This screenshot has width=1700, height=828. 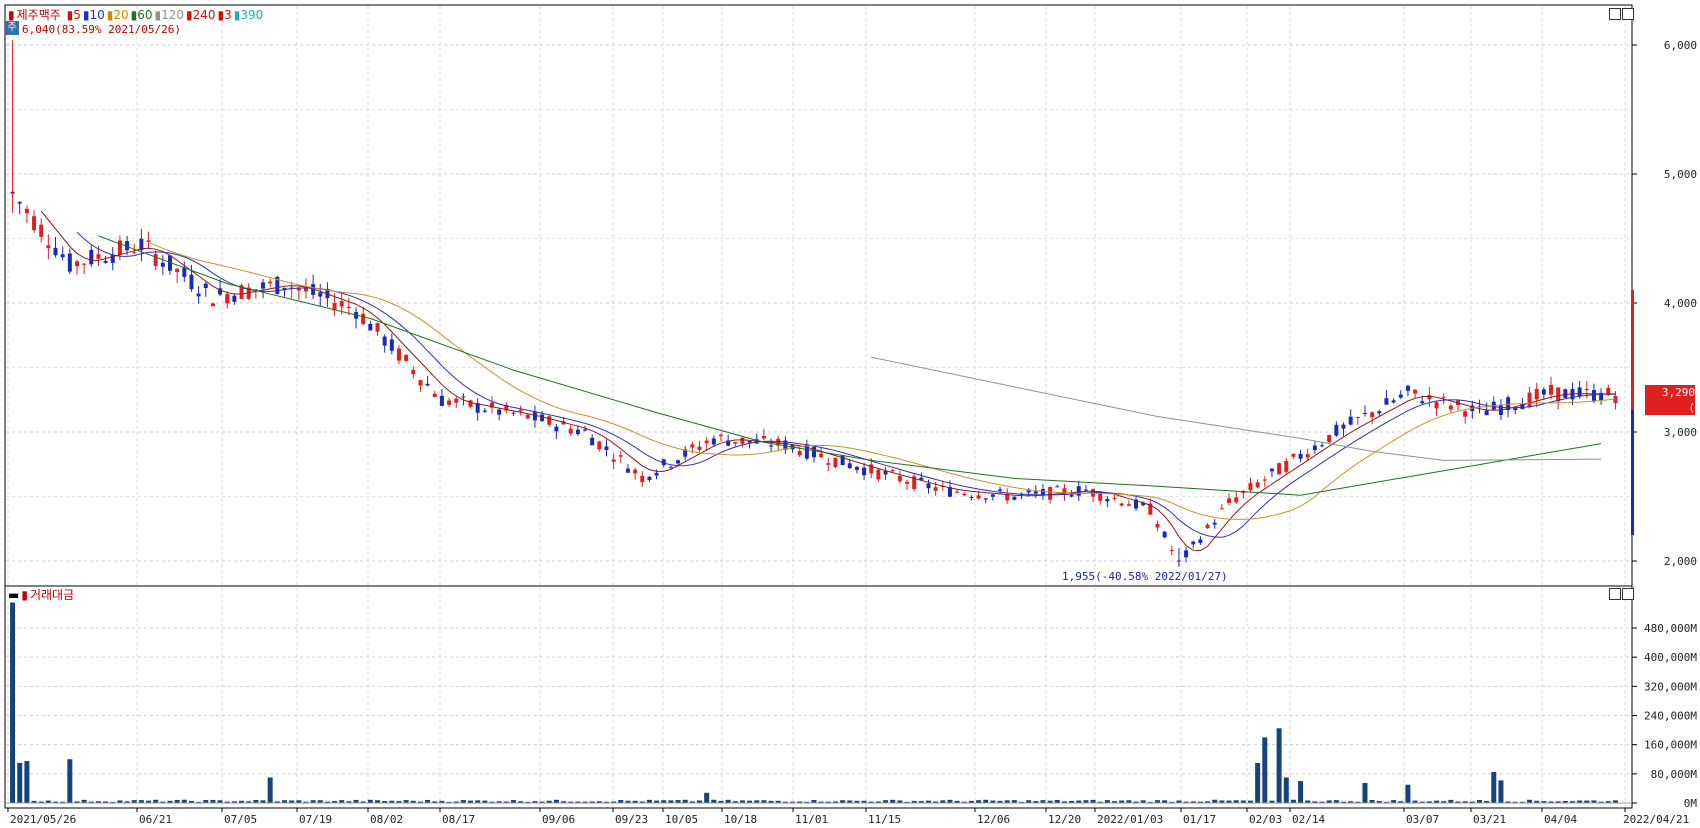 I want to click on restore-icon, so click(x=1615, y=14).